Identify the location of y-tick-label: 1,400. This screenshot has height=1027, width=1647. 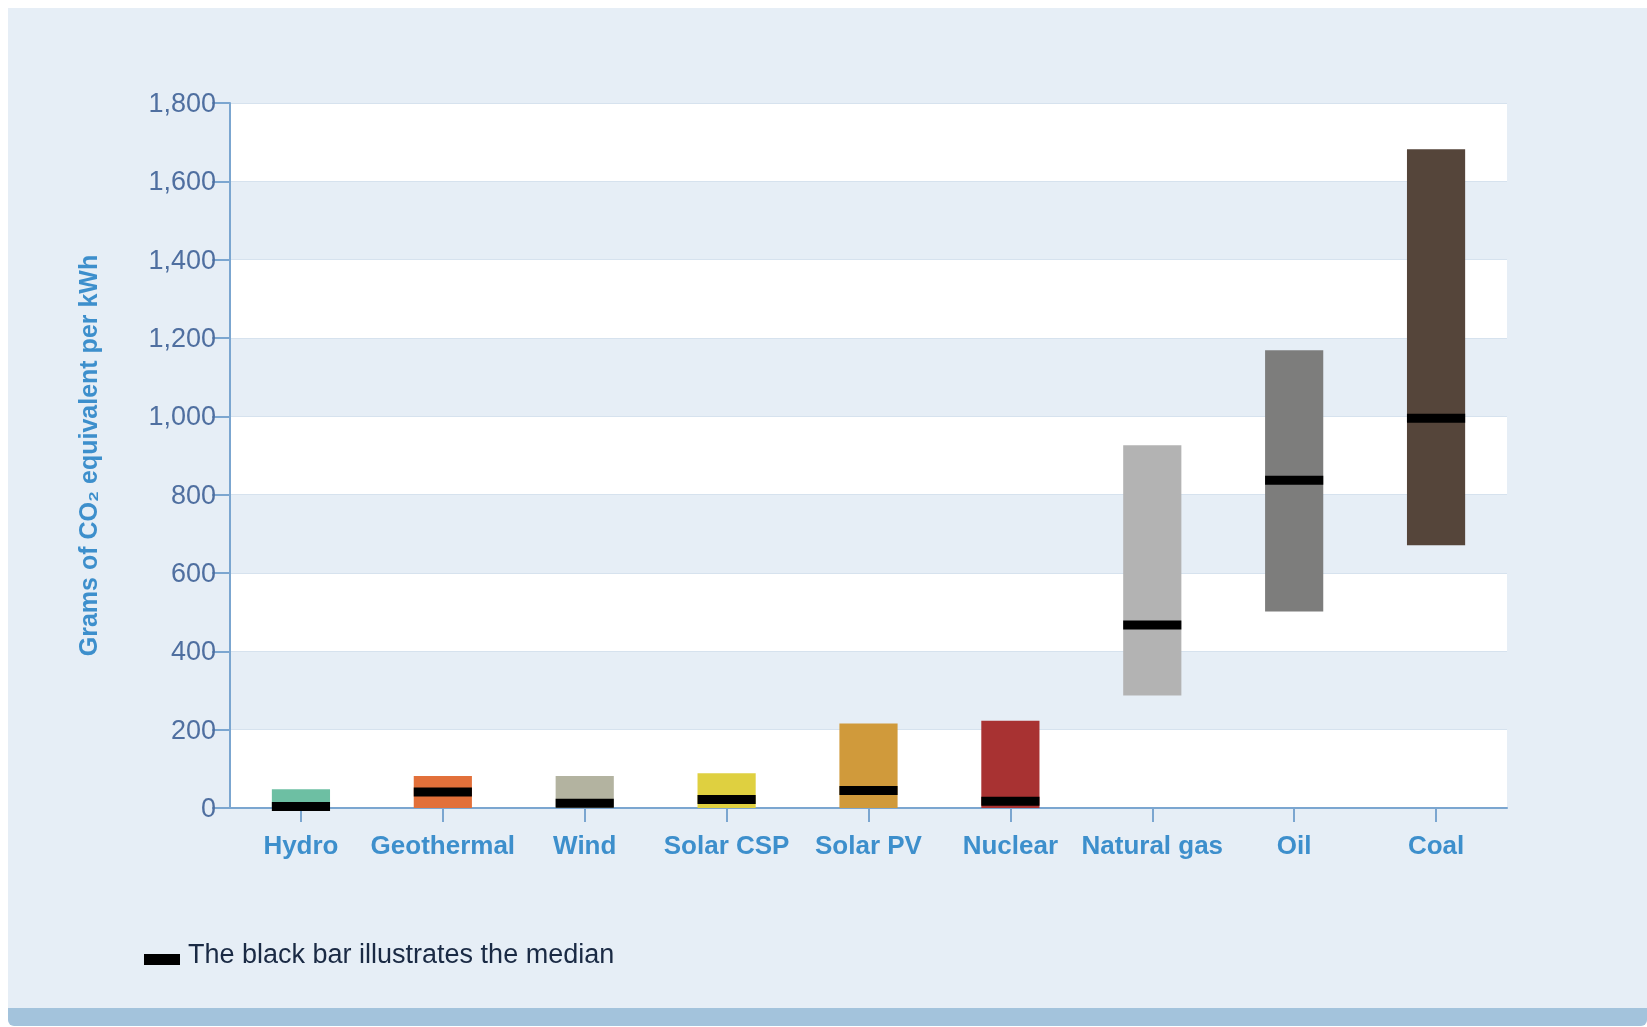
(182, 259).